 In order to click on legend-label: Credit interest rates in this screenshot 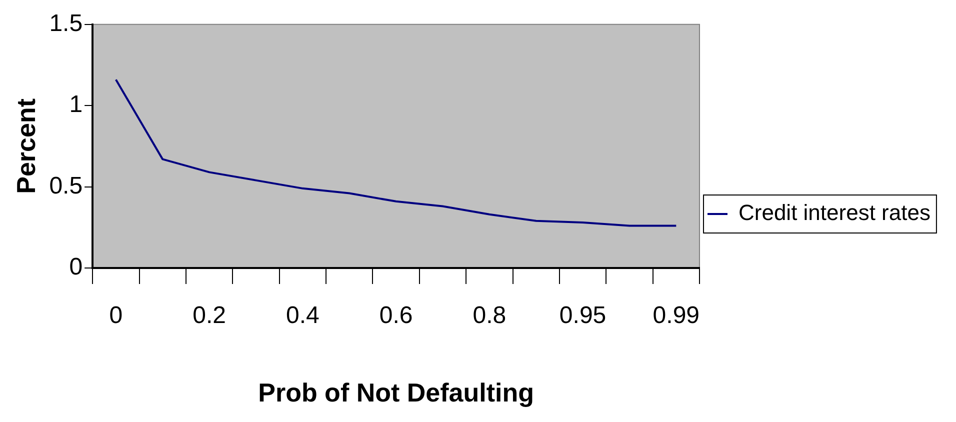, I will do `click(834, 213)`.